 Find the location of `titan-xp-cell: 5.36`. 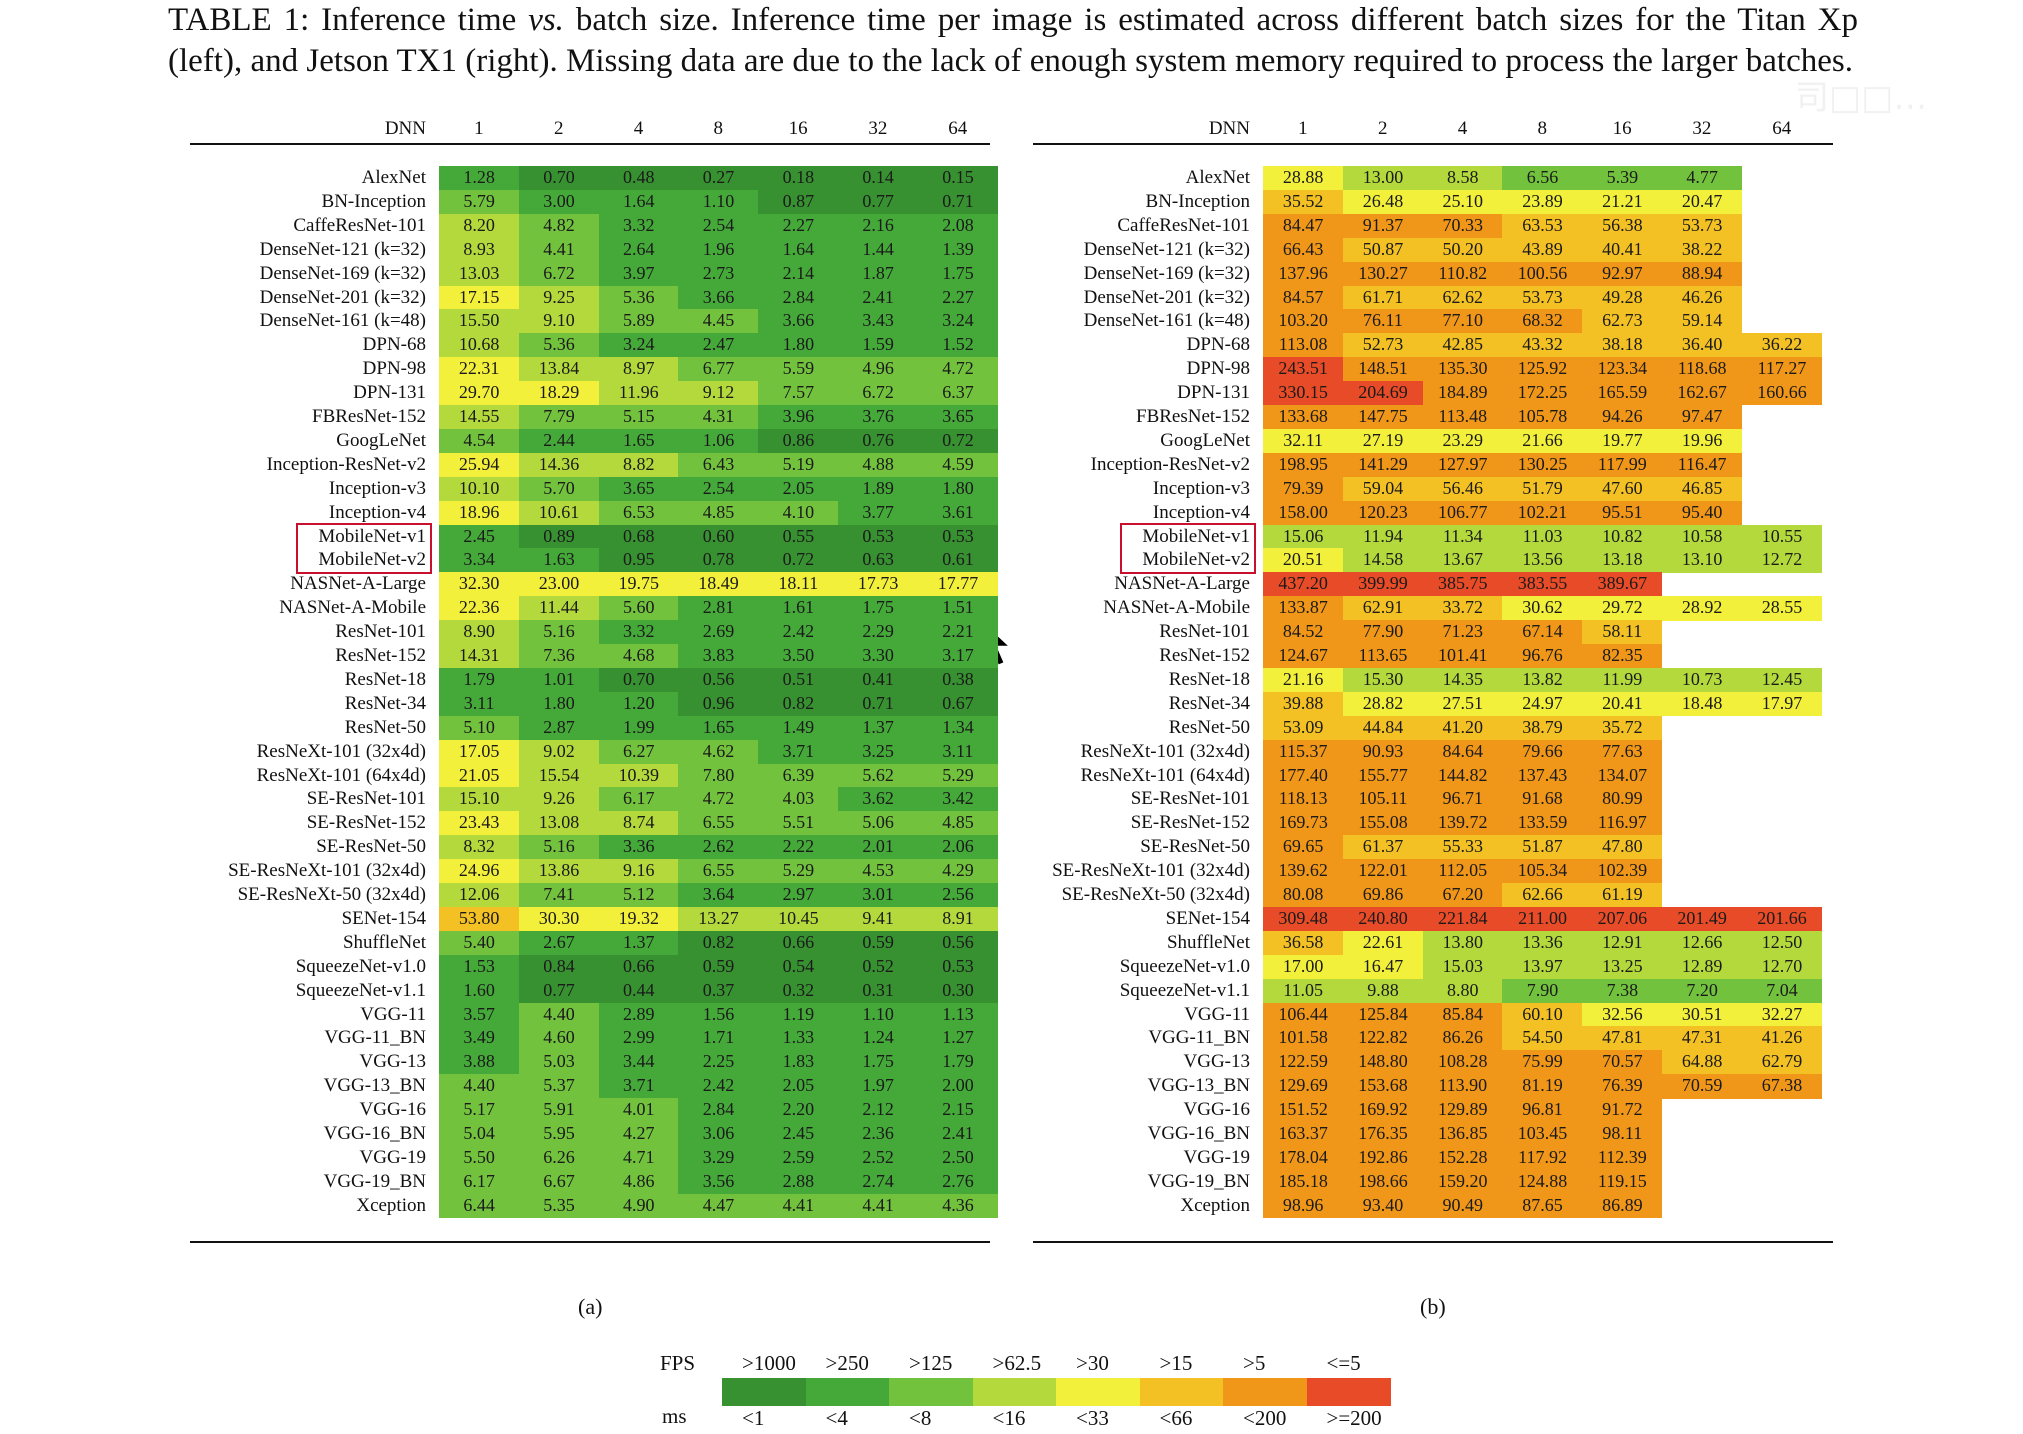

titan-xp-cell: 5.36 is located at coordinates (638, 297).